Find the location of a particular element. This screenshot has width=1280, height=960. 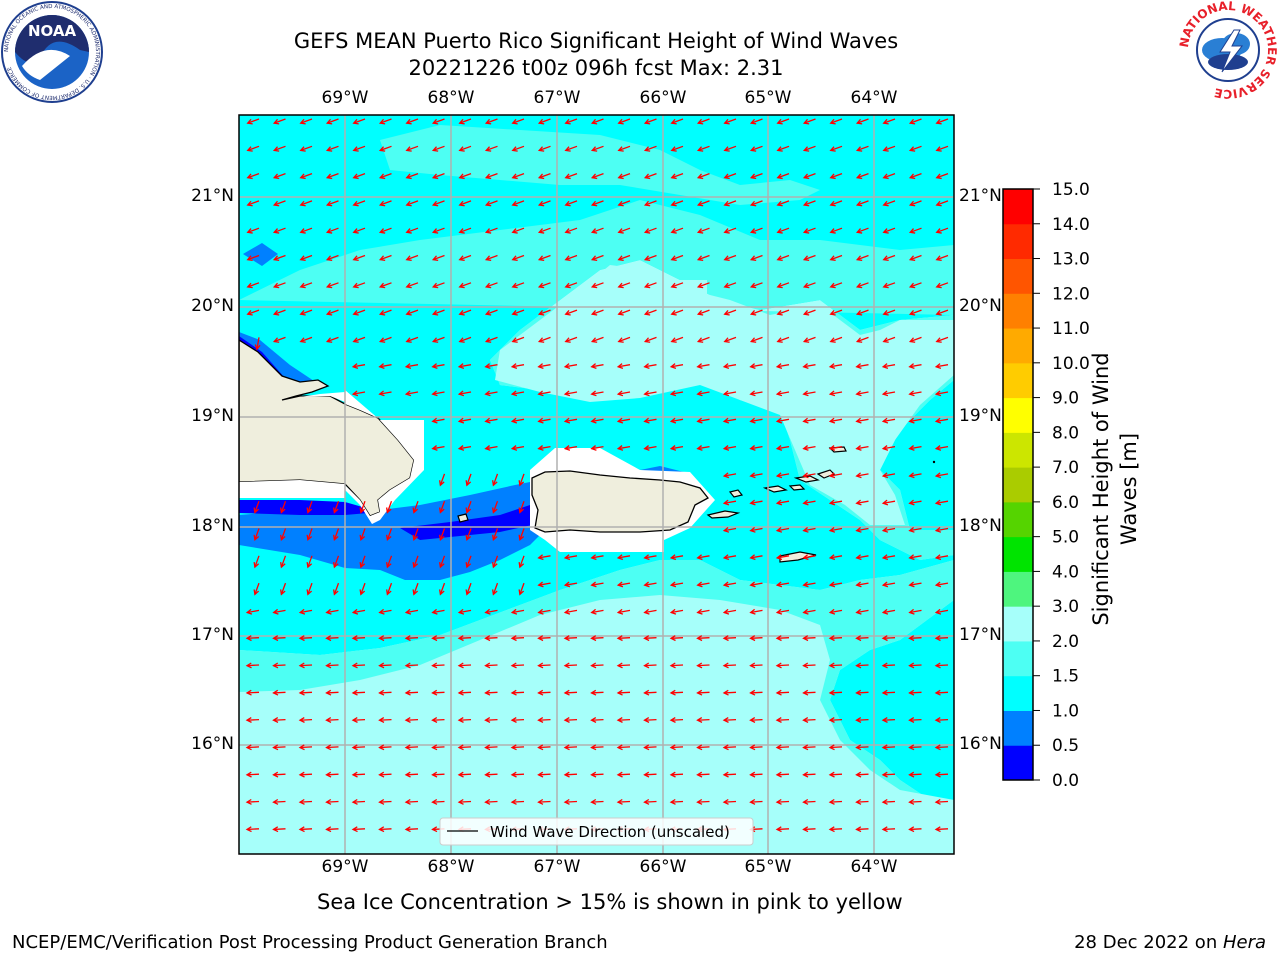

legend-label: Wind Wave Direction (unscaled) is located at coordinates (610, 832).